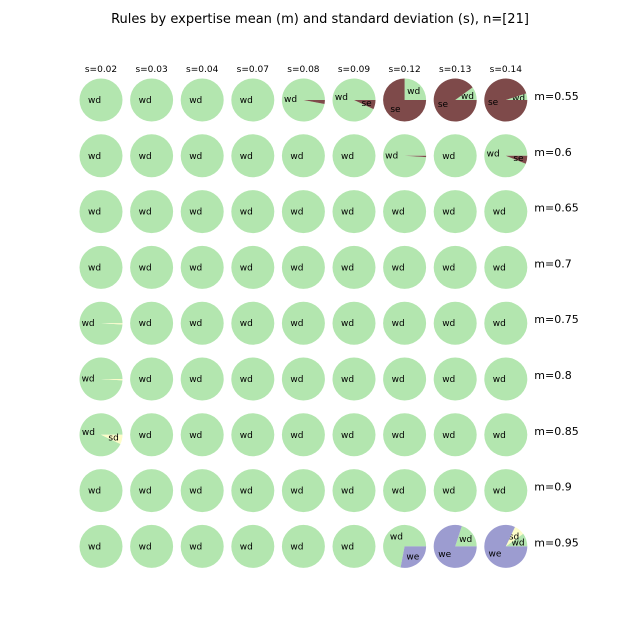 Image resolution: width=640 pixels, height=640 pixels. Describe the element at coordinates (455, 70) in the screenshot. I see `column-label: s=0.13` at that location.